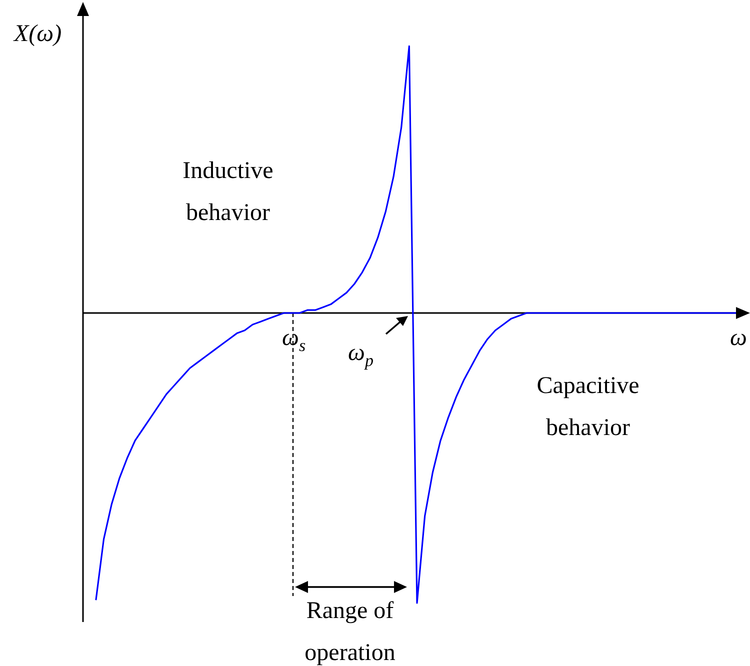  I want to click on annotation: ω$_{s}$, so click(294, 340).